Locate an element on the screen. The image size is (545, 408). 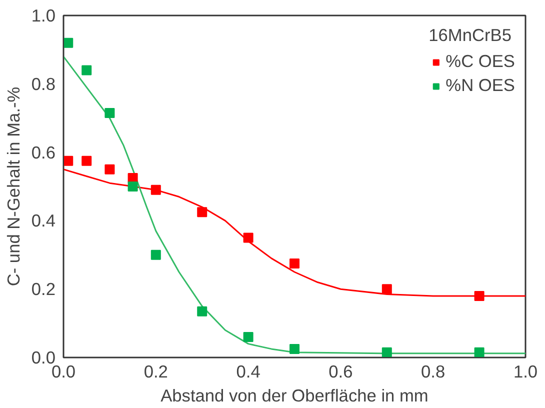
y-tick-label: 0.4 is located at coordinates (43, 220).